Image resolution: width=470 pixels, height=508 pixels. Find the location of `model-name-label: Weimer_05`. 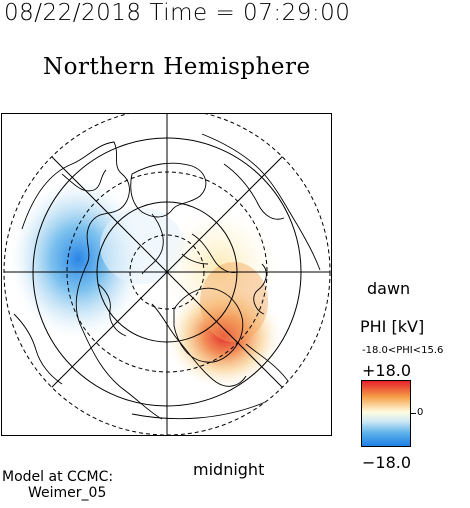

model-name-label: Weimer_05 is located at coordinates (67, 493).